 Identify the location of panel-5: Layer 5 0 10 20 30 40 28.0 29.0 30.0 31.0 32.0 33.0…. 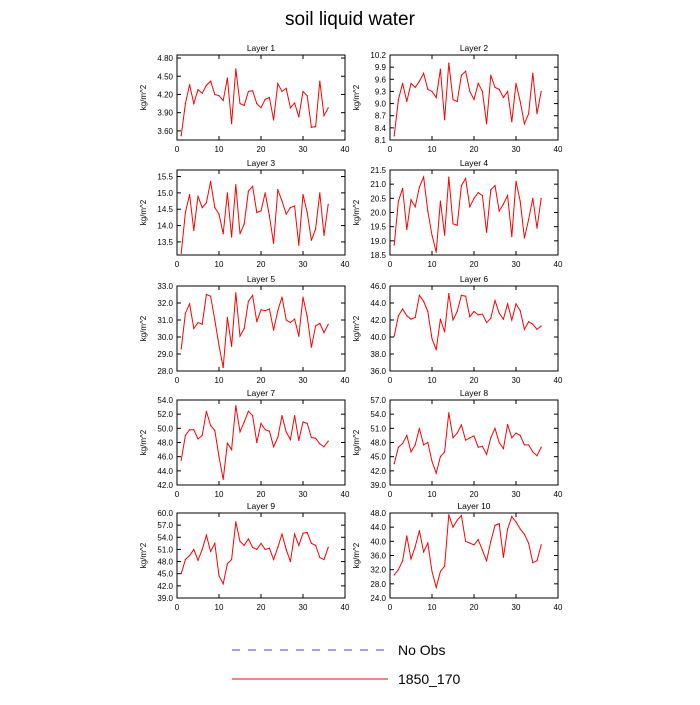
(244, 329).